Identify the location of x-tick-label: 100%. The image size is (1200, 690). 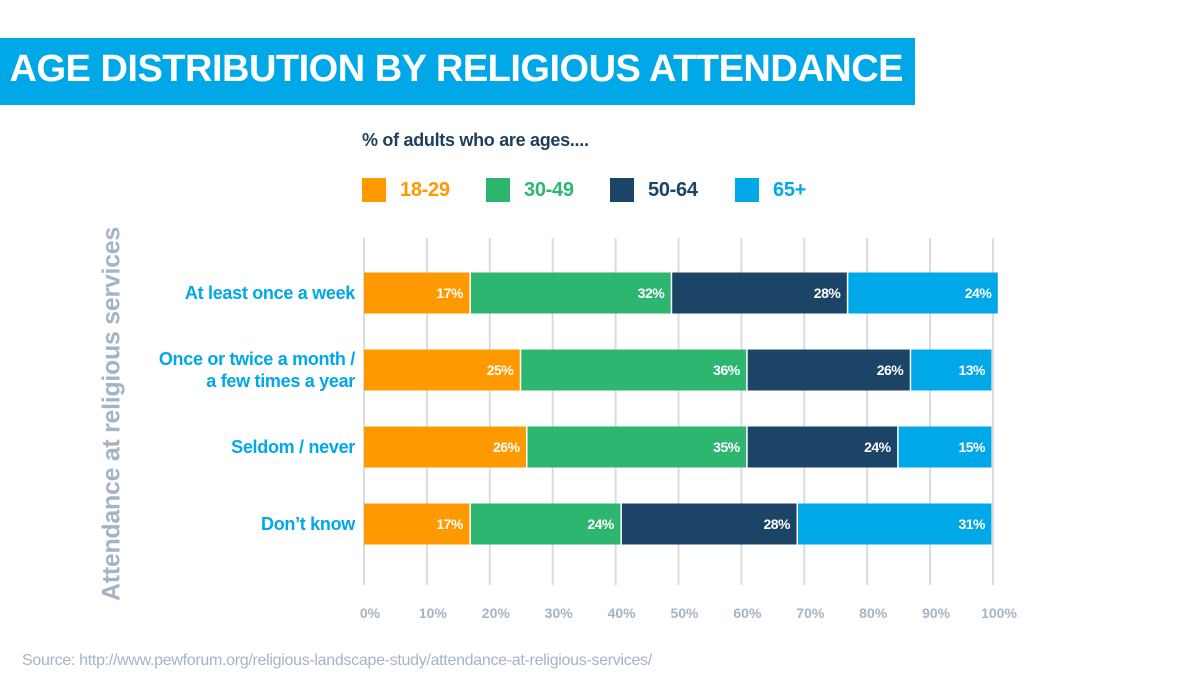
(999, 613).